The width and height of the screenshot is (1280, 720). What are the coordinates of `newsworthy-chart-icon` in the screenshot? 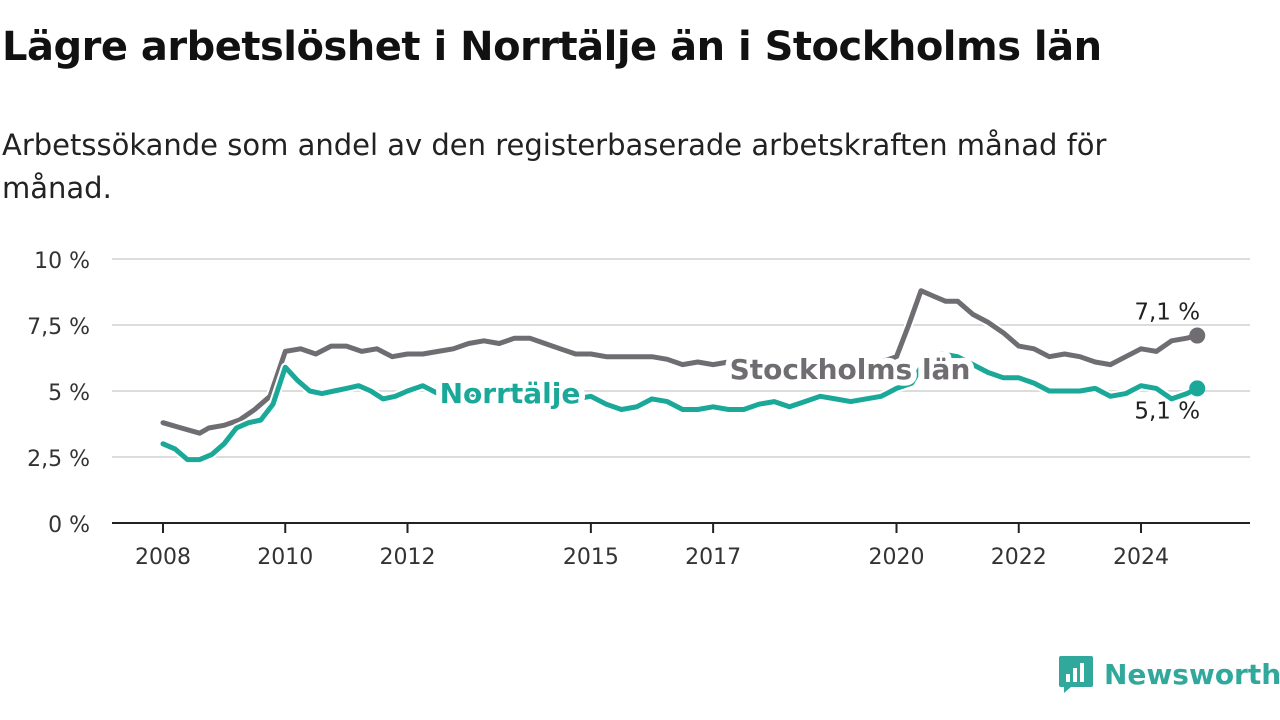 It's located at (1076, 674).